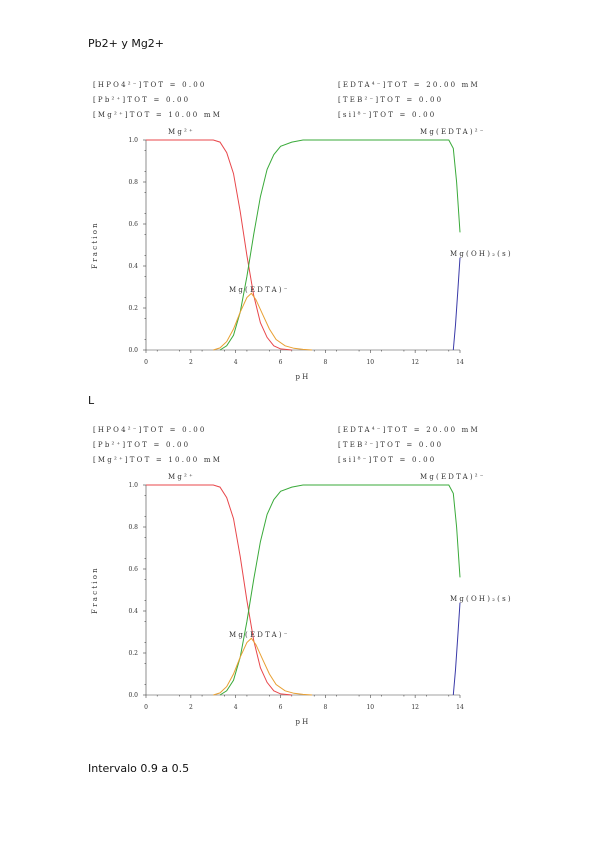 This screenshot has height=848, width=599. What do you see at coordinates (139, 768) in the screenshot?
I see `heading-bottom: Intervalo 0.9 a 0.5` at bounding box center [139, 768].